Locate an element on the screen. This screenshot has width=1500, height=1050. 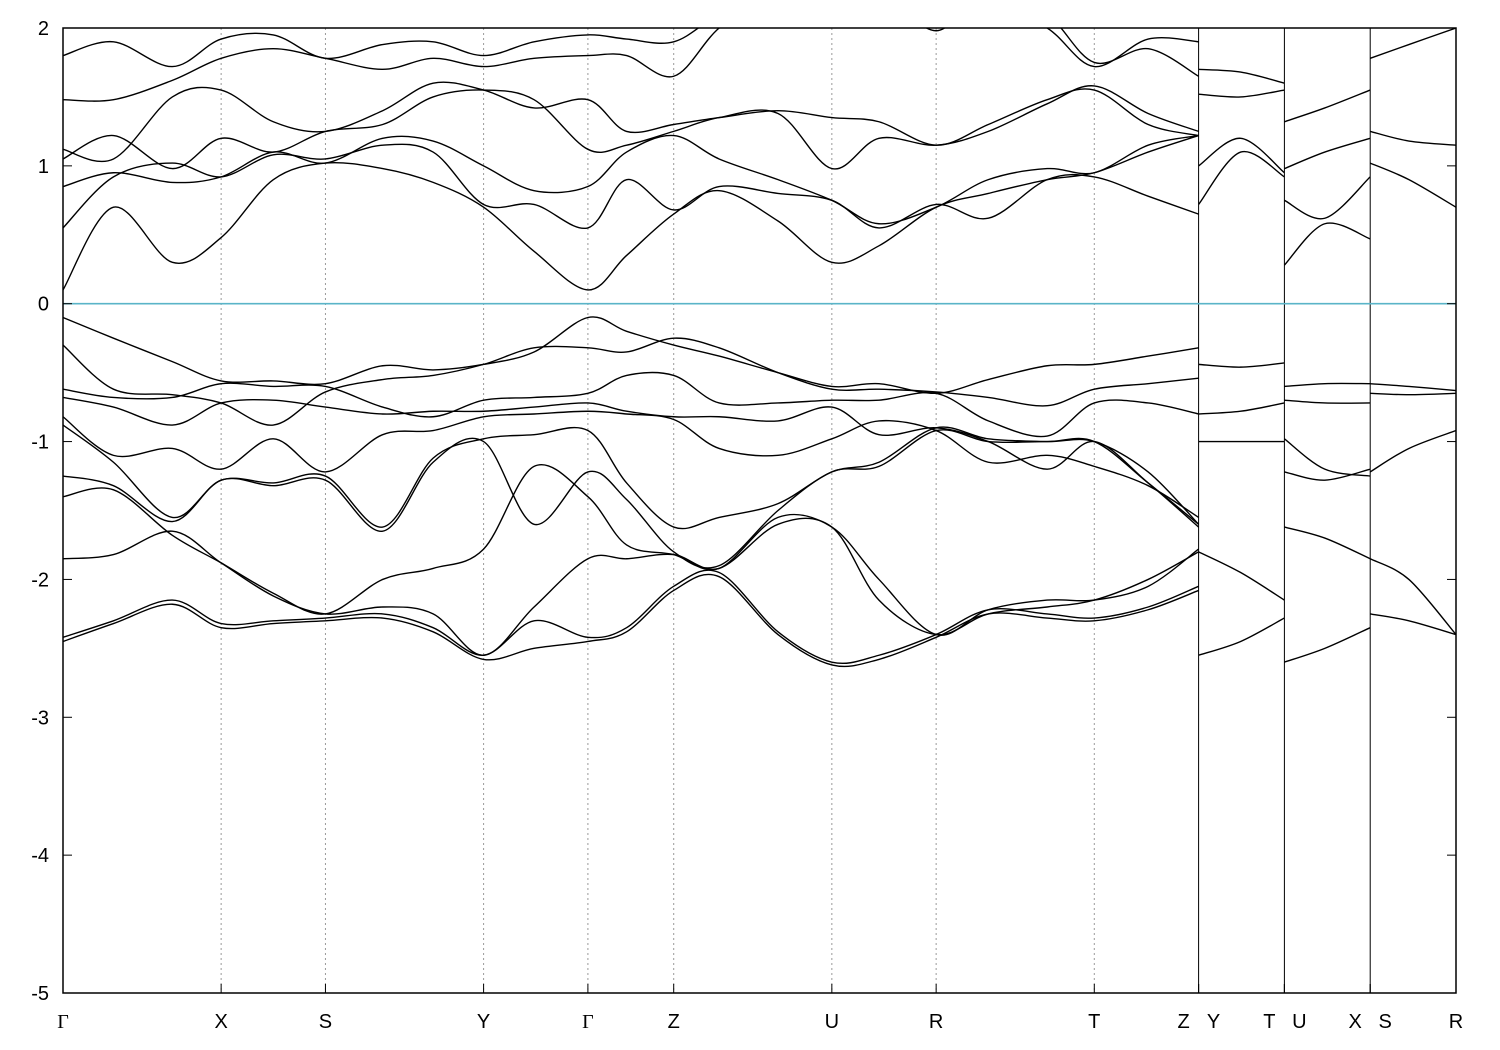
y-tick-label: -4 is located at coordinates (40, 856).